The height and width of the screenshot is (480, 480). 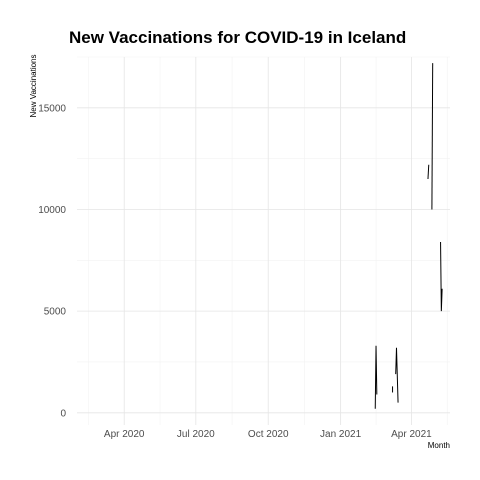 What do you see at coordinates (411, 434) in the screenshot?
I see `x-tick-label: Apr 2021` at bounding box center [411, 434].